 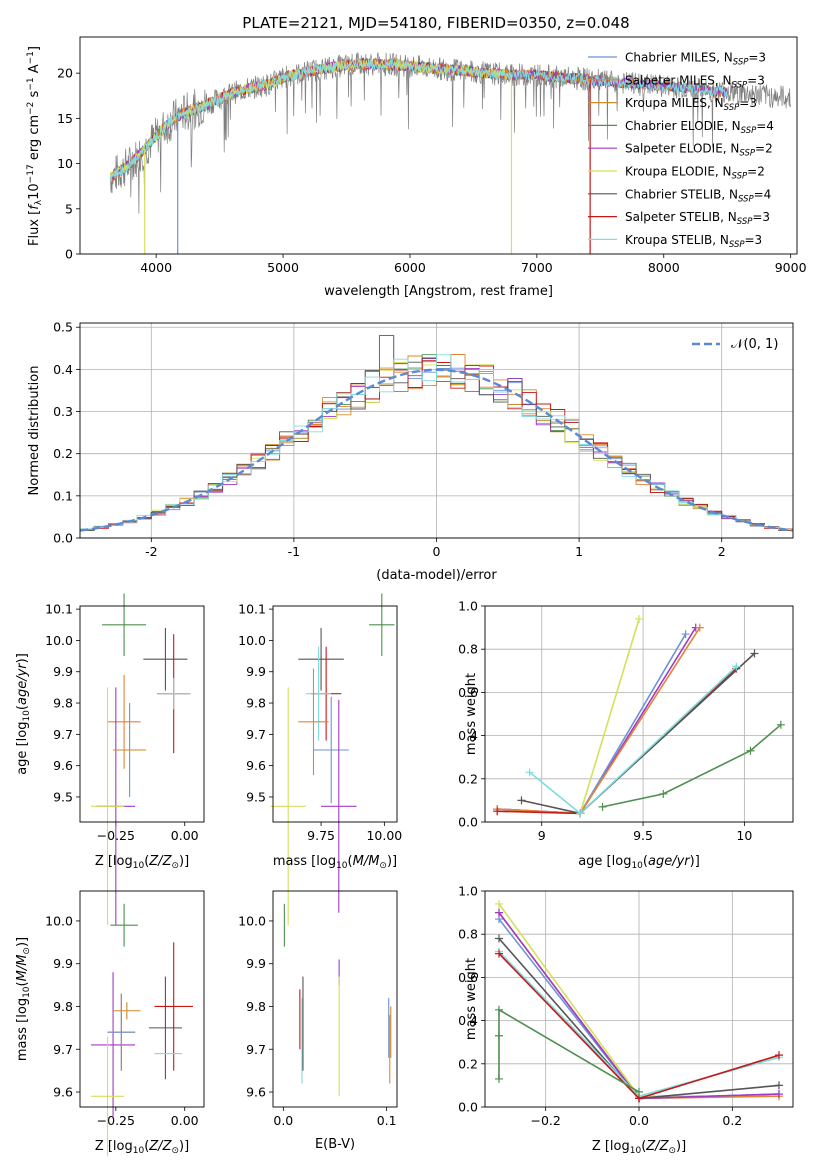 I want to click on spectrum-xlabel: wavelength [Angstrom, rest frame], so click(x=438, y=291).